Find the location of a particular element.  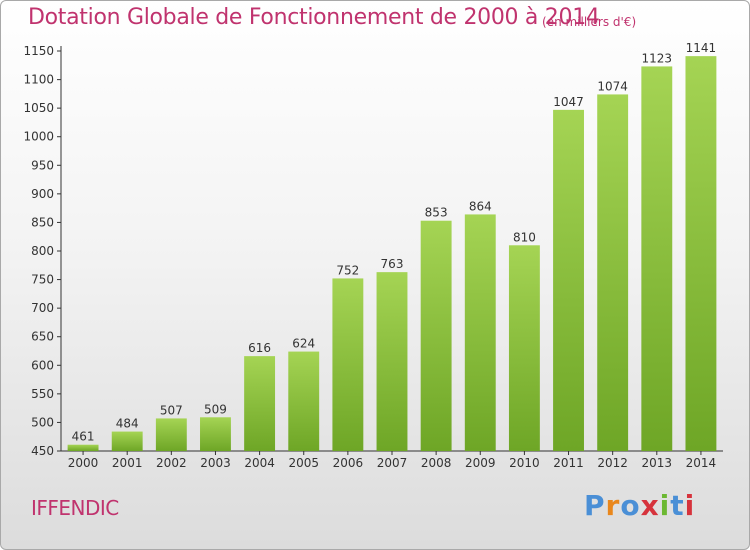

x-tick-label: 2014 is located at coordinates (701, 463).